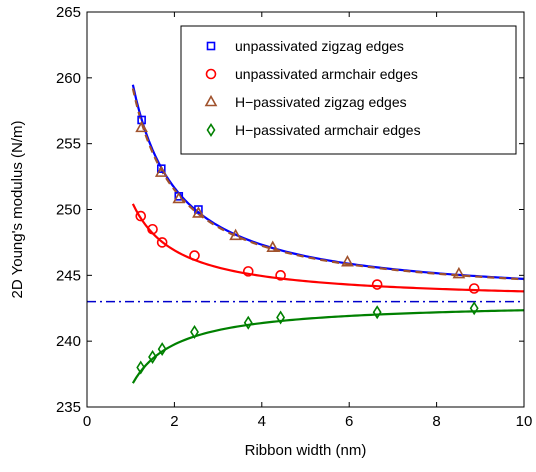  I want to click on y-tick-label: 240, so click(68, 341).